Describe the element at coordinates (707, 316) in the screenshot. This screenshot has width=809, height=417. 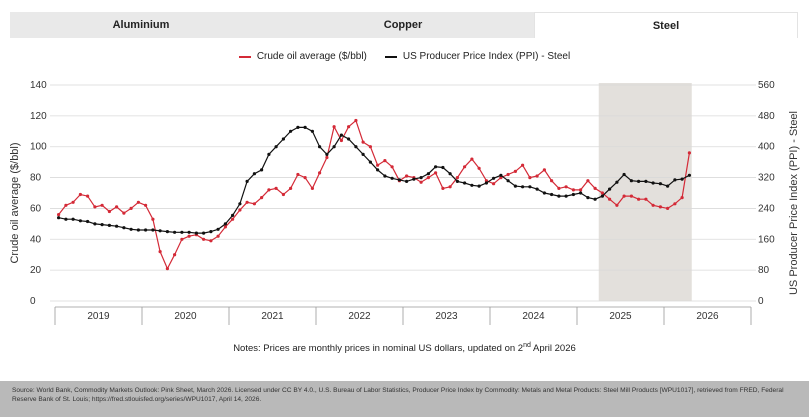
I see `year-label: 2026` at that location.